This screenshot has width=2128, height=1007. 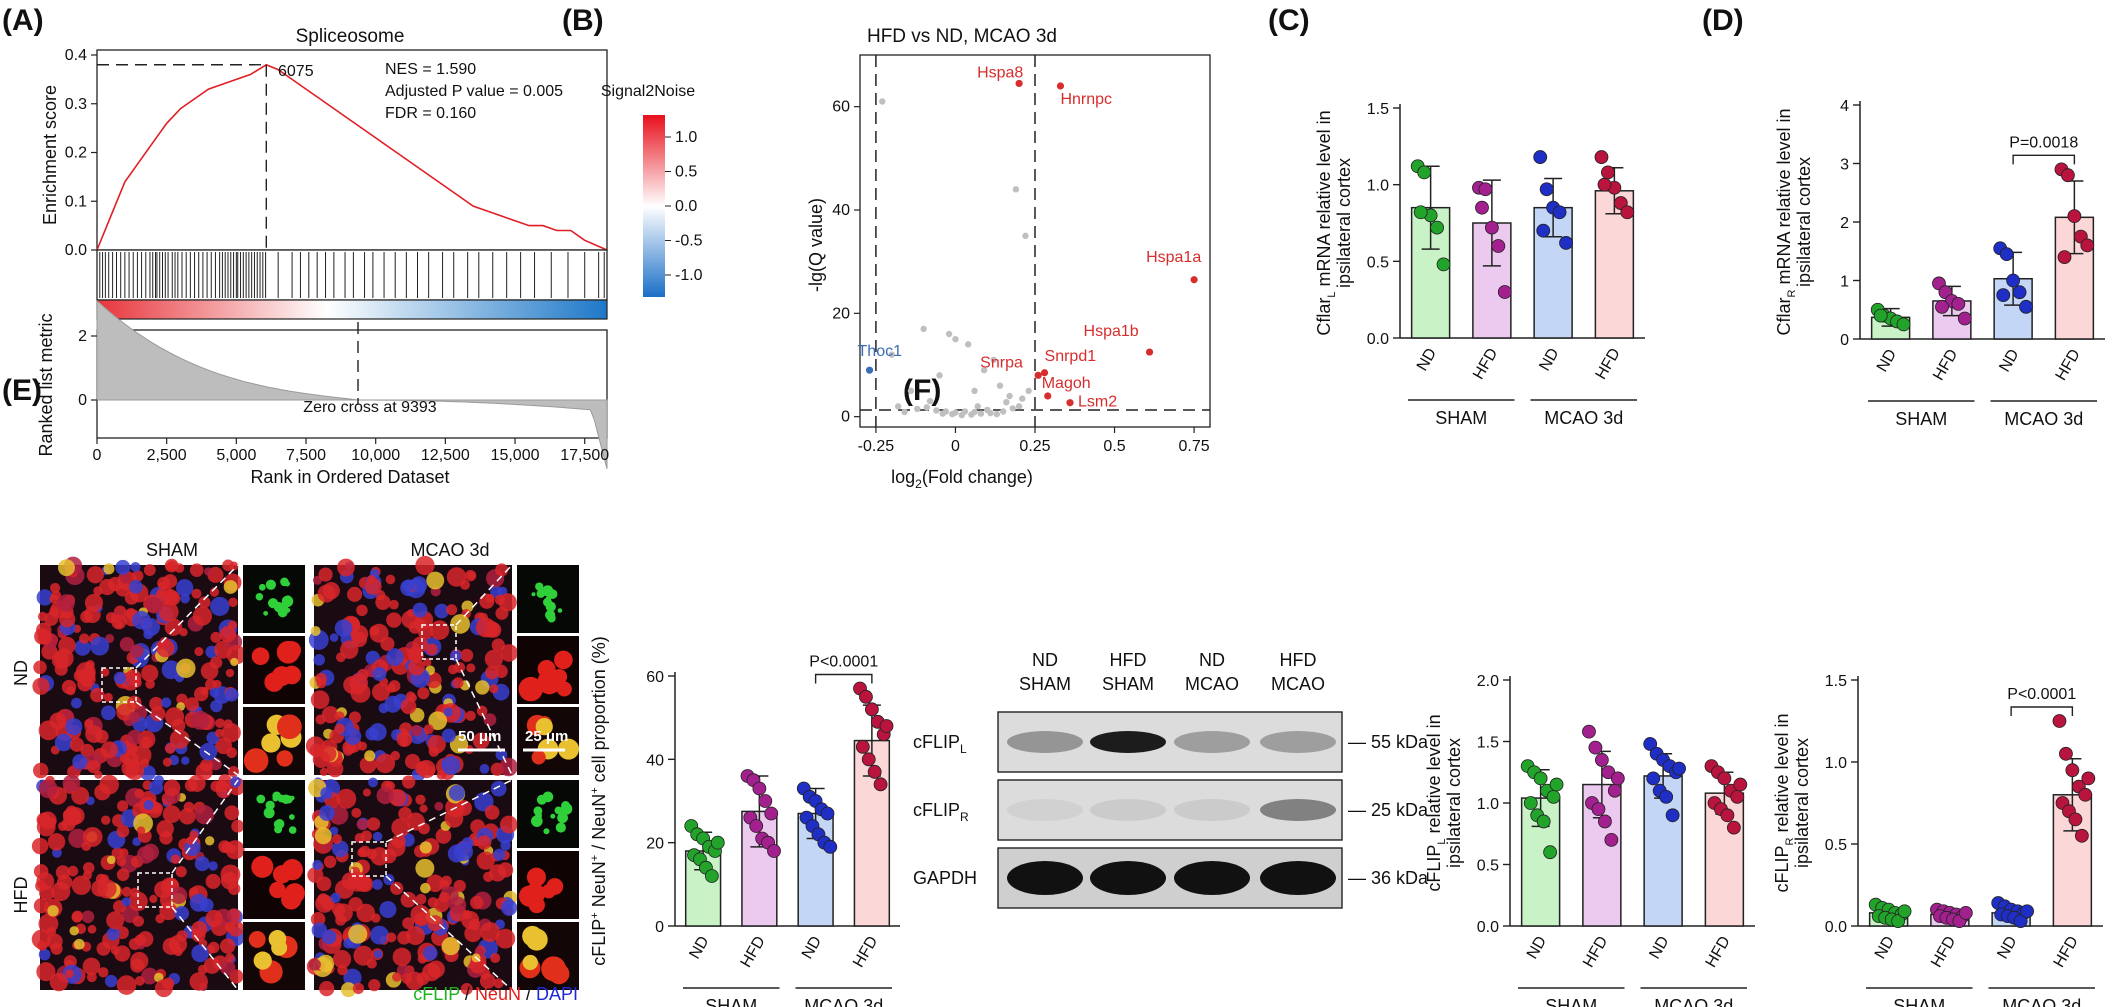 I want to click on blot-kda-label: — 36 kDa, so click(x=1388, y=878).